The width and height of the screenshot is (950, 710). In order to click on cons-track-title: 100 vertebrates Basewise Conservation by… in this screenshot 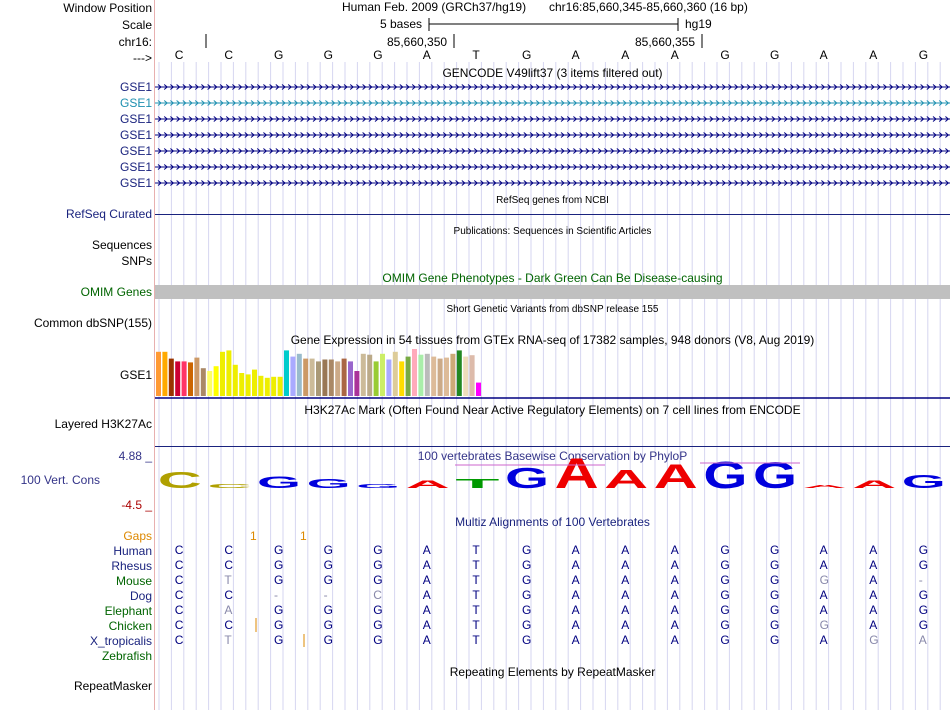, I will do `click(552, 456)`.